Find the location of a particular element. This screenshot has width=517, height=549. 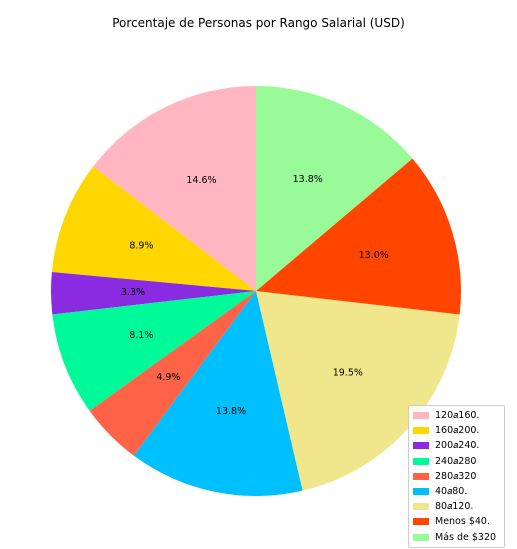

pie-percent-label: 19.5% is located at coordinates (348, 372).